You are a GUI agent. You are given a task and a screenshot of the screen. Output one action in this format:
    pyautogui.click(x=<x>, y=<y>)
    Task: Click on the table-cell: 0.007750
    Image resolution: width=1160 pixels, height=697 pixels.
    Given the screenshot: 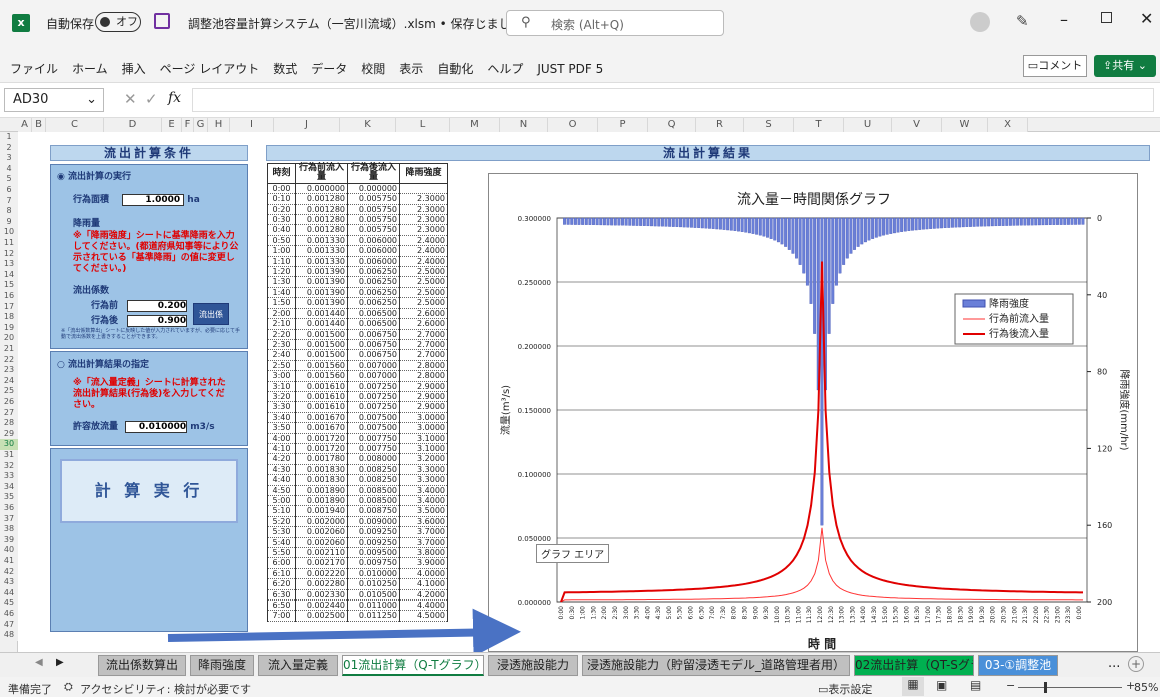 What is the action you would take?
    pyautogui.click(x=373, y=438)
    